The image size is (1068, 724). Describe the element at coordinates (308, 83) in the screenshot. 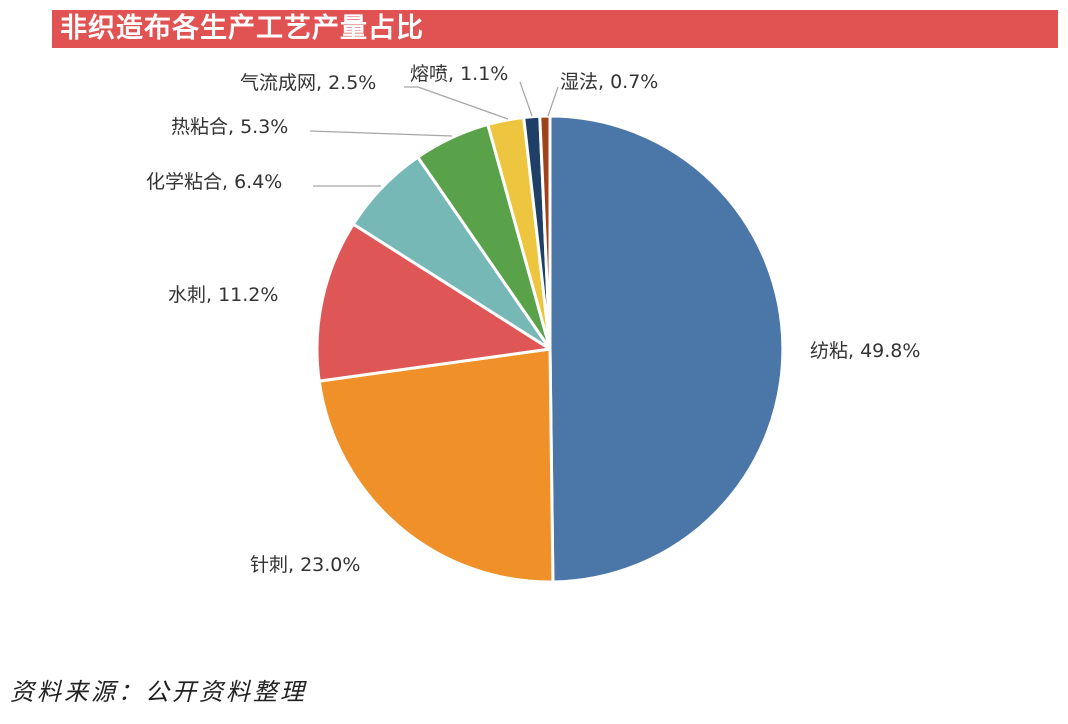

I see `slice-label-6: 气流成网, 2.5%` at that location.